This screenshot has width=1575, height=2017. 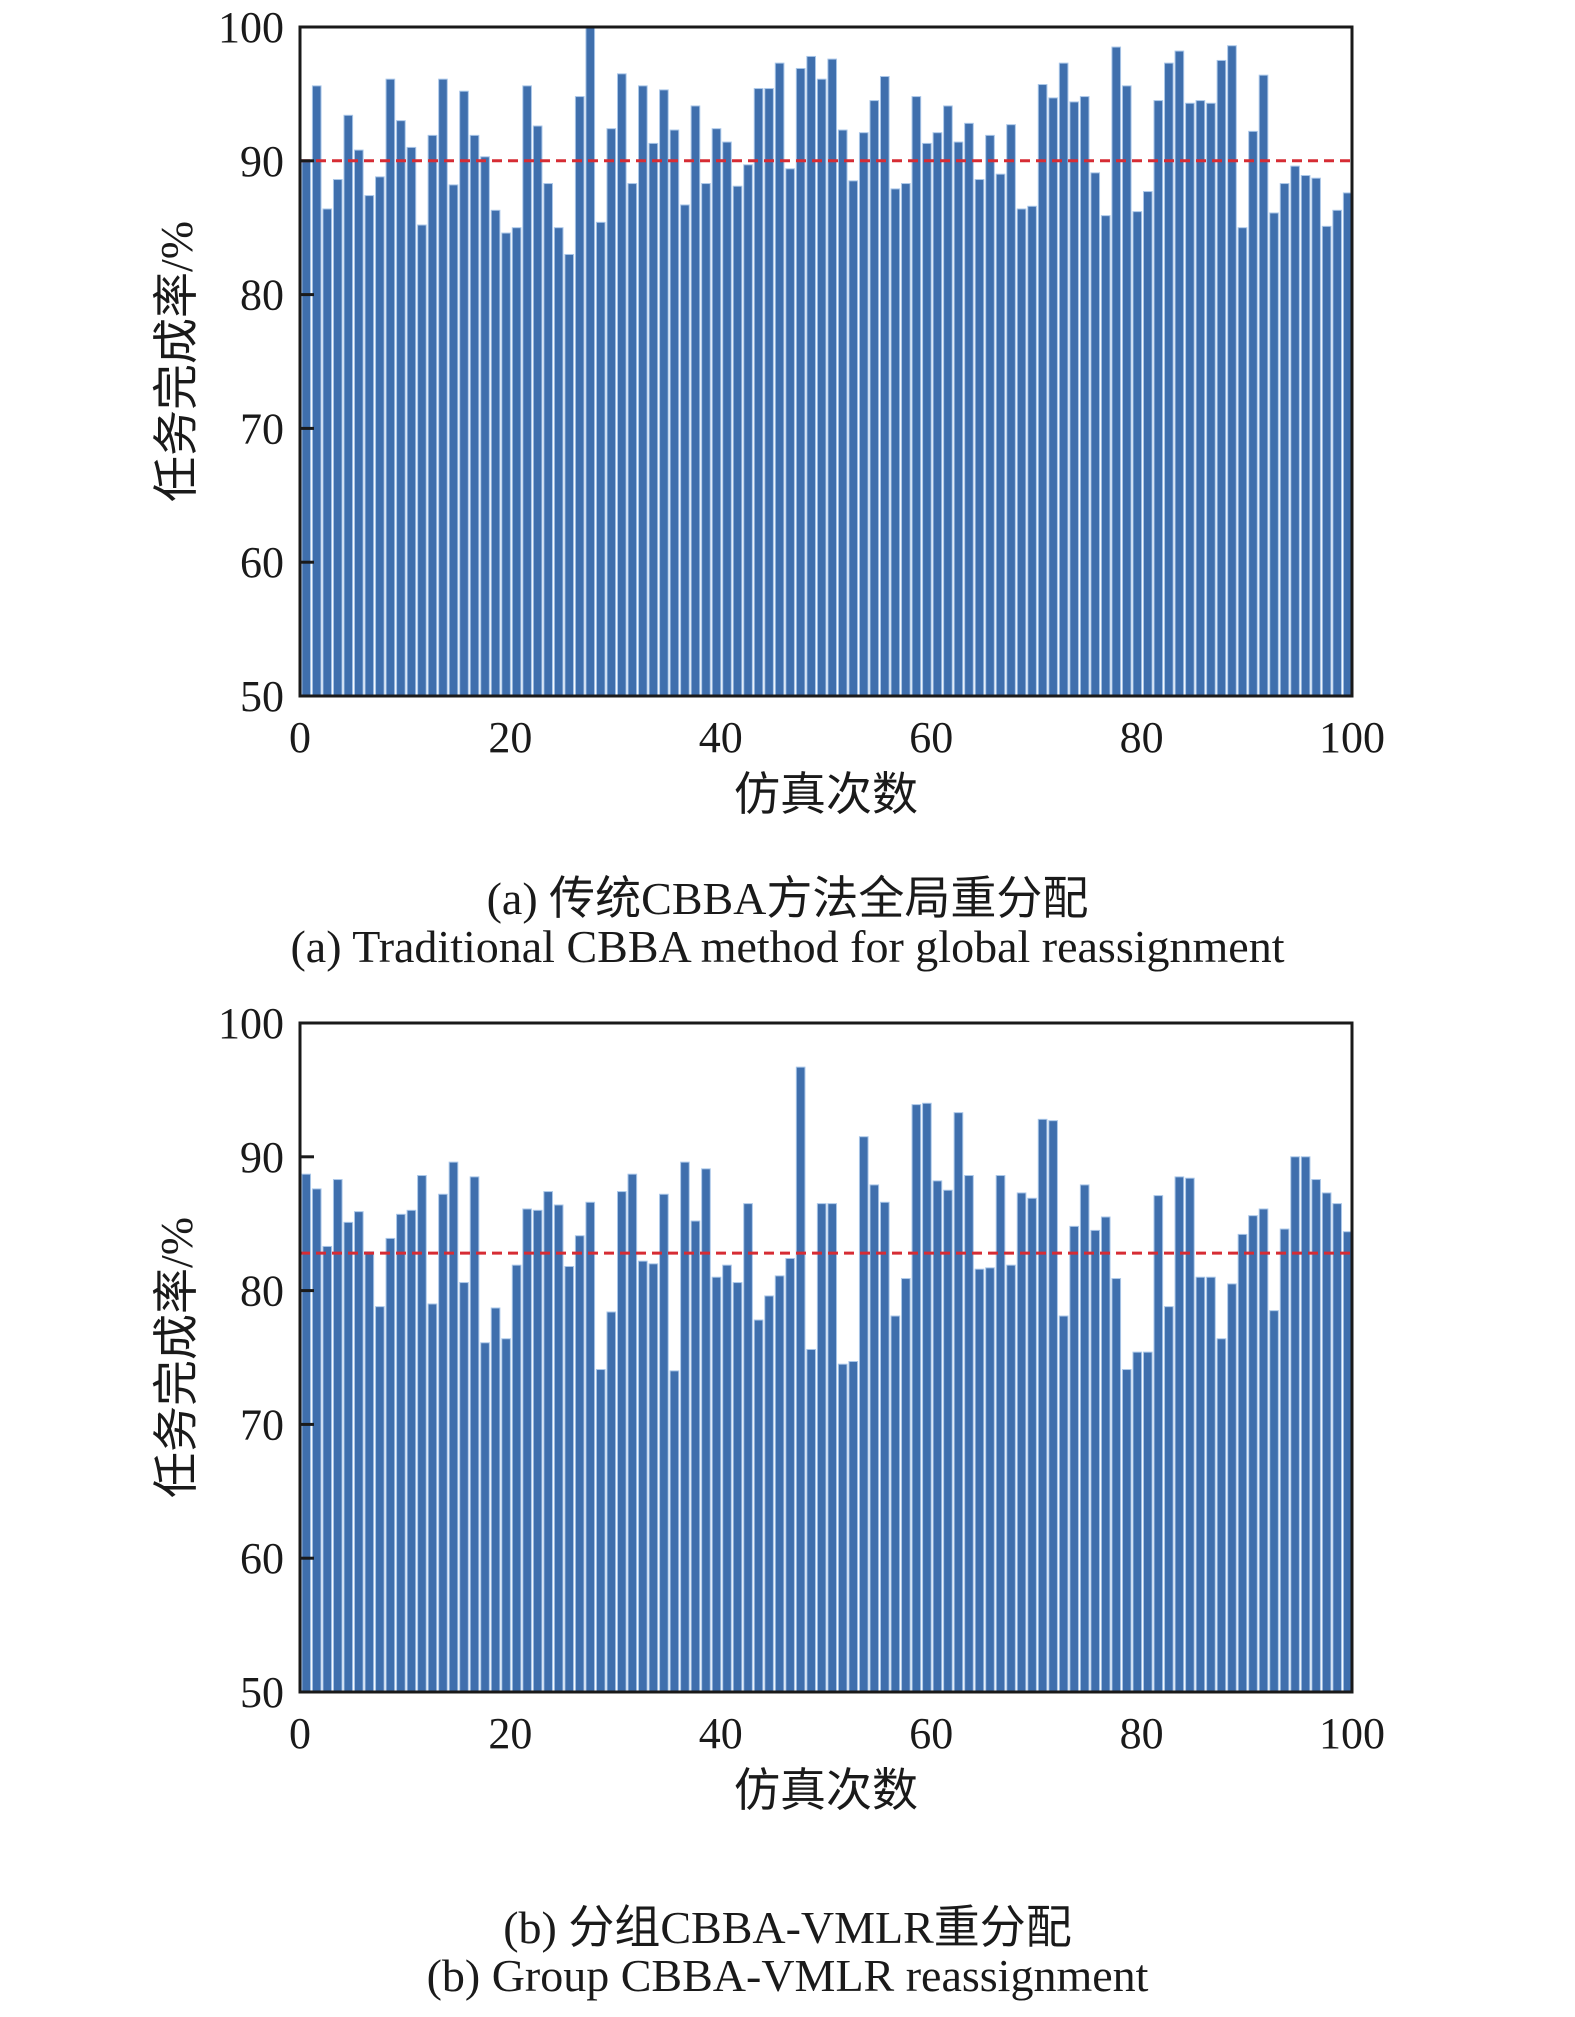 What do you see at coordinates (262, 1291) in the screenshot?
I see `y-tick-label: 80` at bounding box center [262, 1291].